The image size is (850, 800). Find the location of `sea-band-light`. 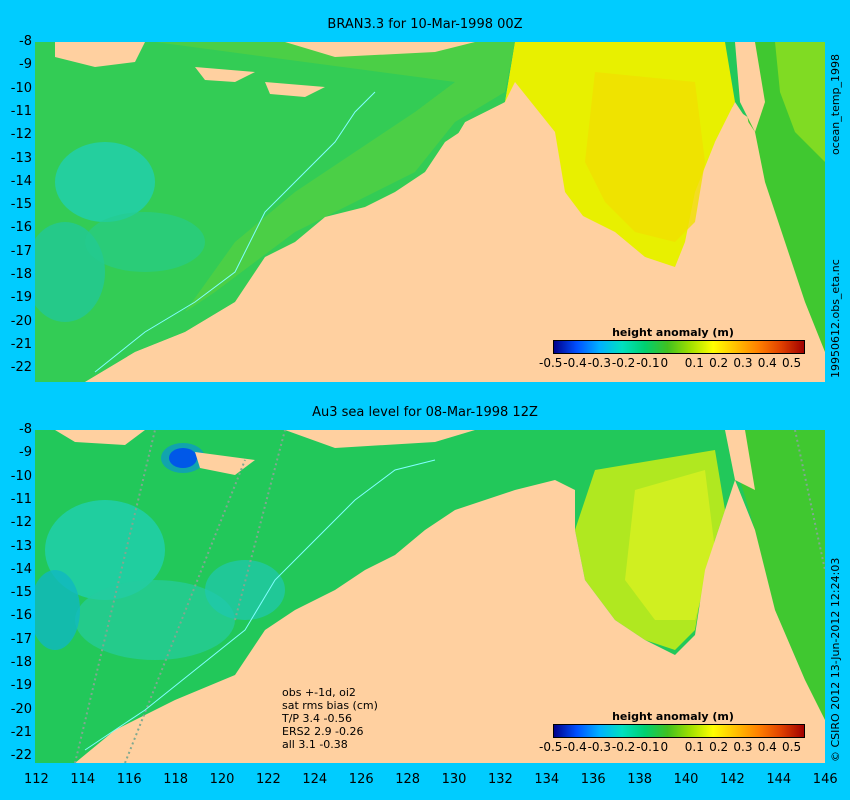

sea-band-light is located at coordinates (335, 177).